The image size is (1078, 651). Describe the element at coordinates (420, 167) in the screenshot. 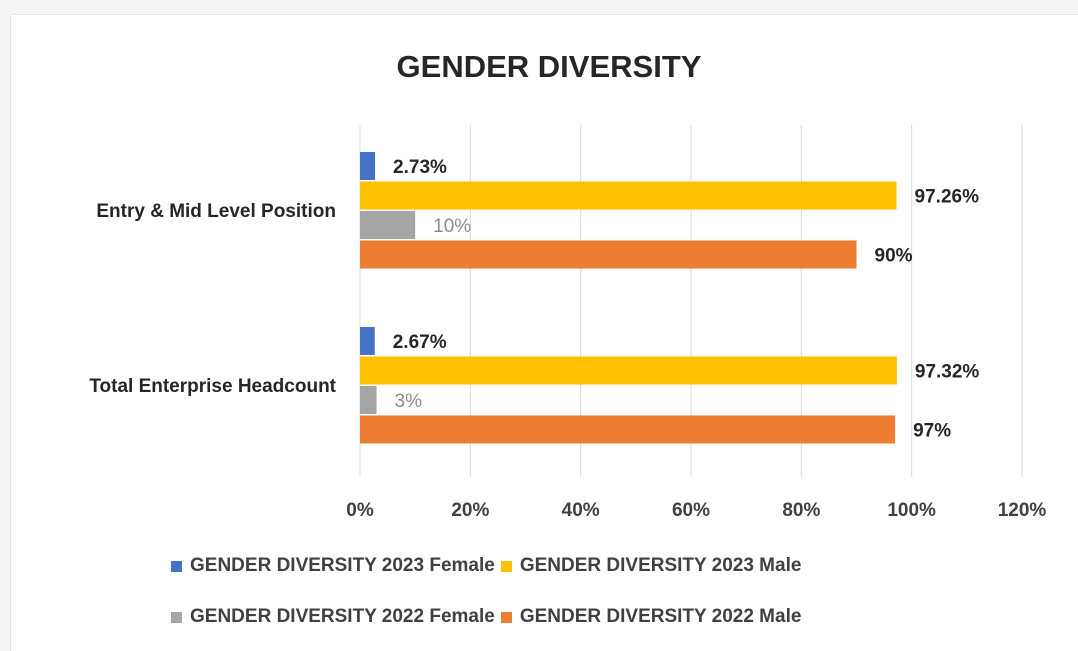

I see `data-label: 2.73%` at that location.